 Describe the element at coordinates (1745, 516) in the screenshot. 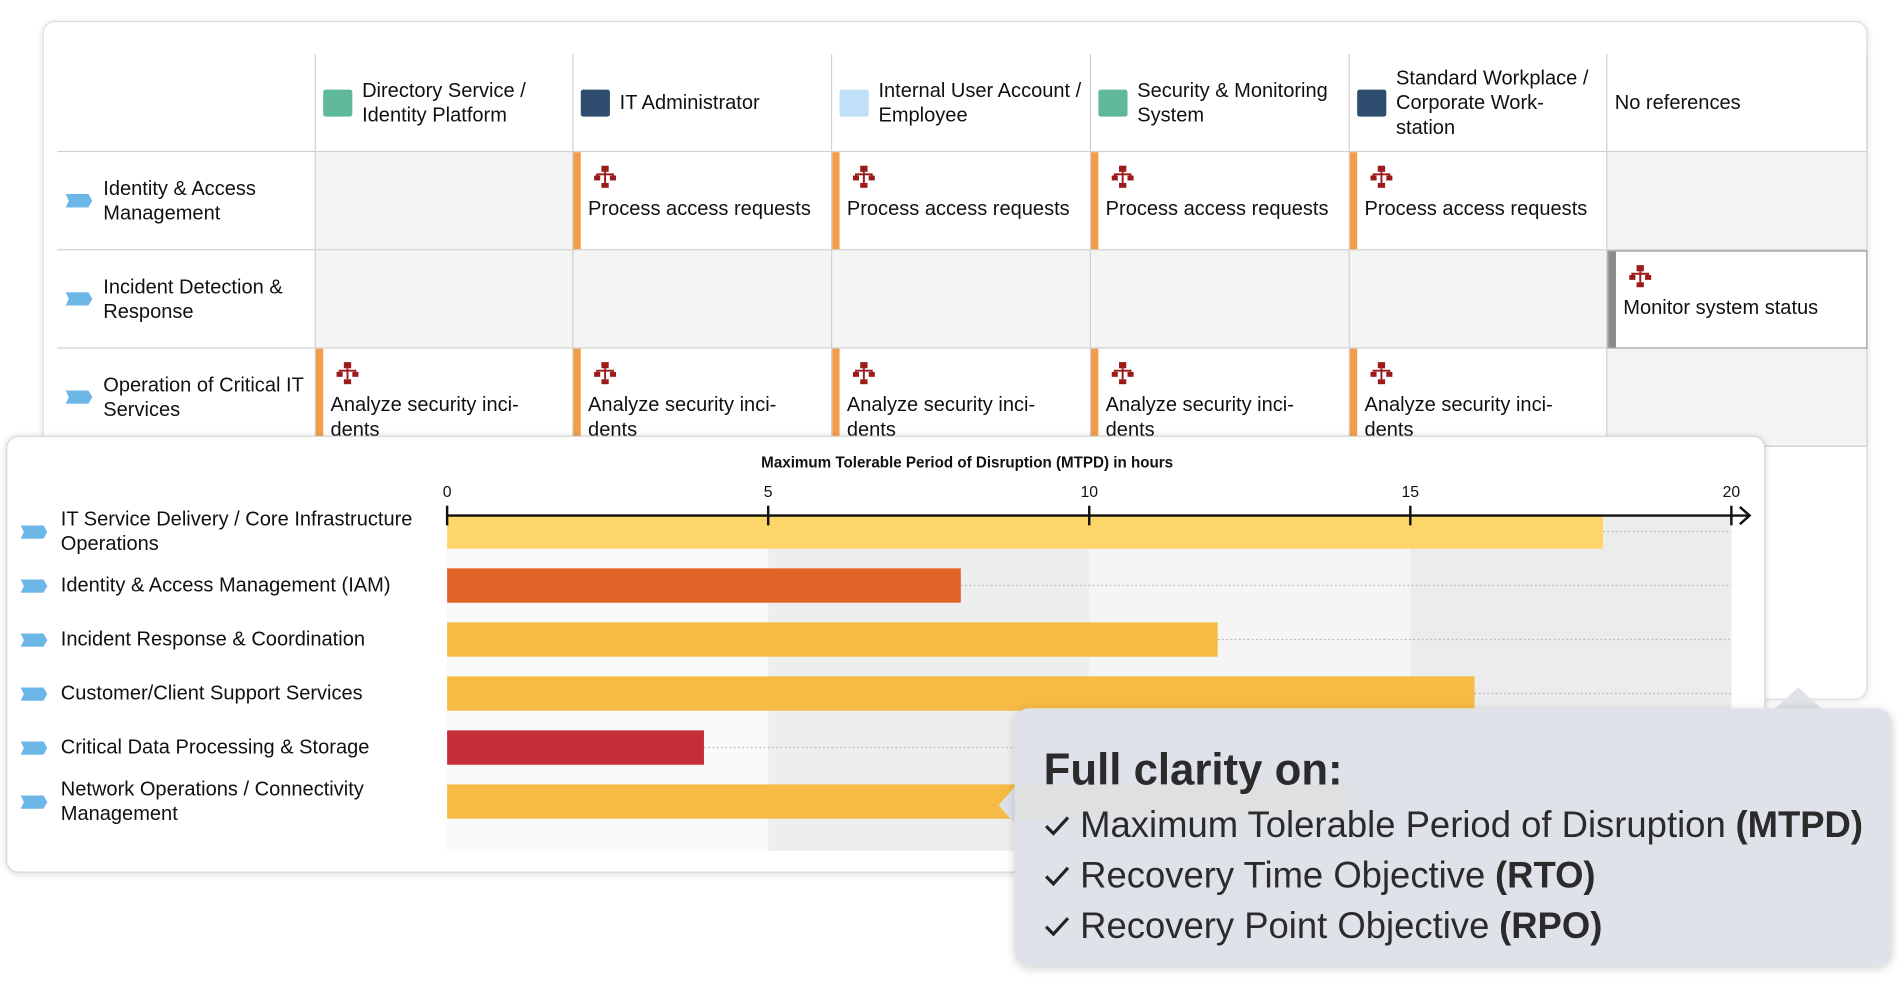

I see `x-axis-arrow` at that location.